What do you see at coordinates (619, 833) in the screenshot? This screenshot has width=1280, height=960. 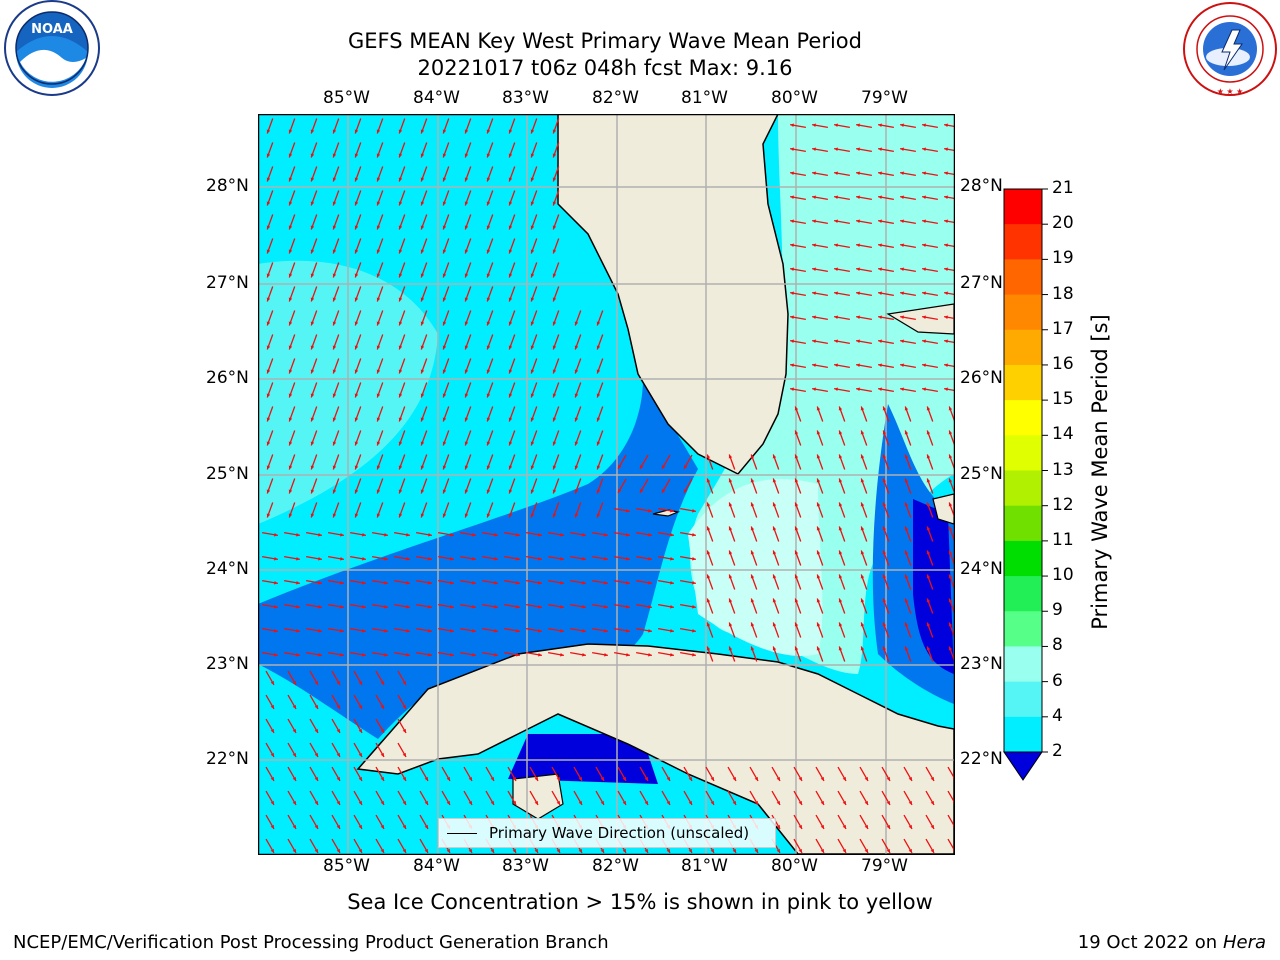 I see `legend-label: Primary Wave Direction (unscaled)` at bounding box center [619, 833].